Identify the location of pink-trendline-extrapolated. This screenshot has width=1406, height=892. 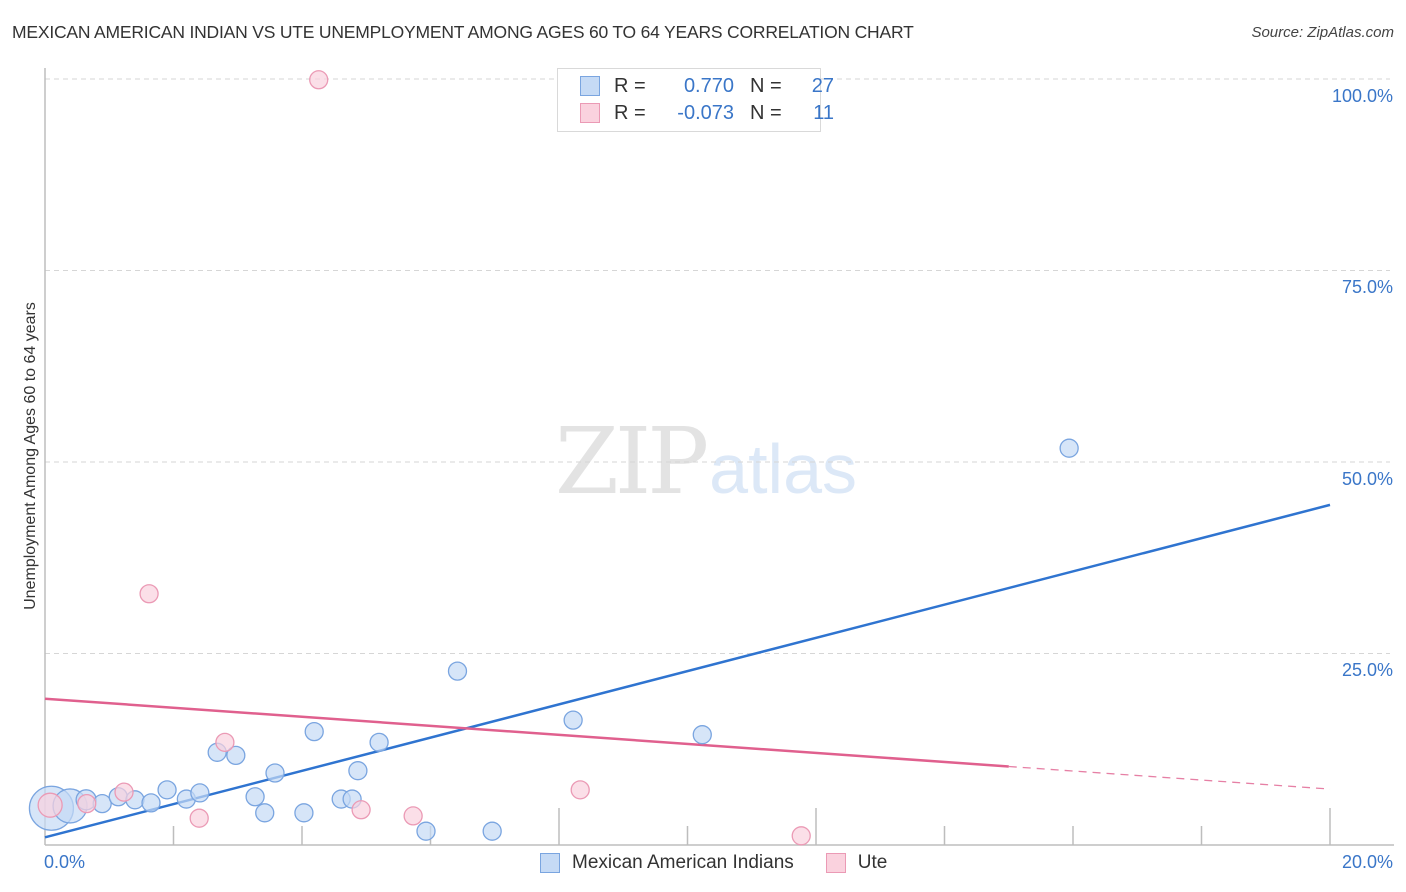
(1169, 777).